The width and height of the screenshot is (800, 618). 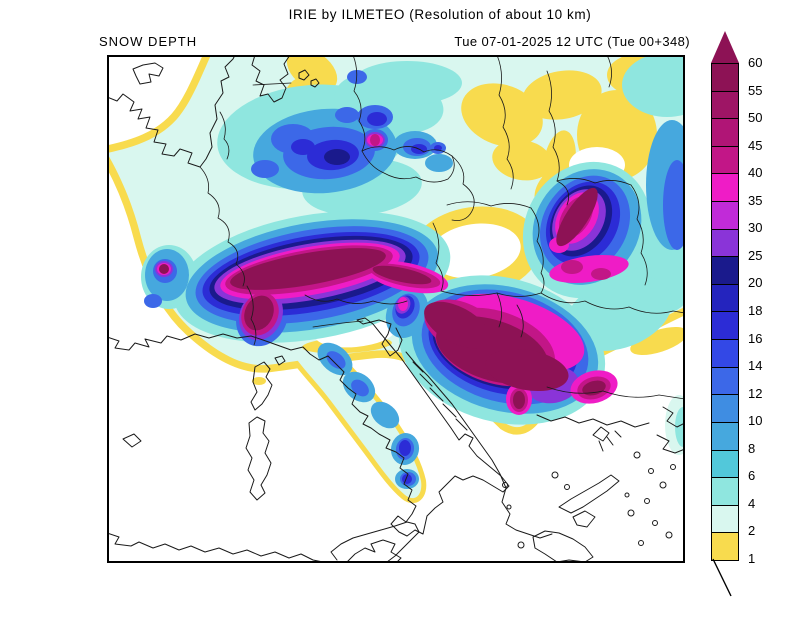 I want to click on legend-tick-label: 20, so click(x=755, y=283).